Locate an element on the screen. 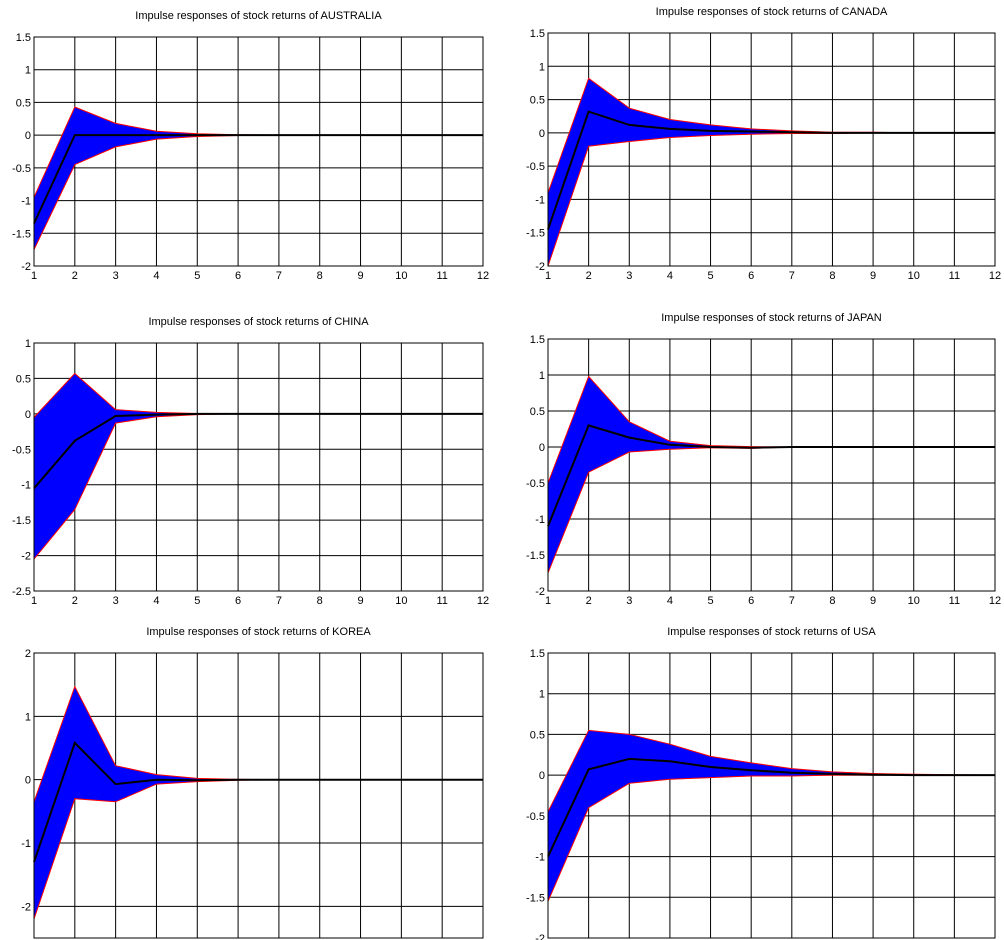 The height and width of the screenshot is (940, 1004). response-line-usa is located at coordinates (771, 807).